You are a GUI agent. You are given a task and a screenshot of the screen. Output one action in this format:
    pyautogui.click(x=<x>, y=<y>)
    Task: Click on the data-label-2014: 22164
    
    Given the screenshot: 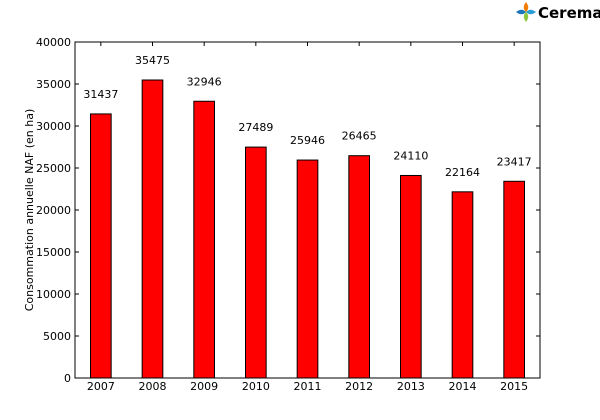 What is the action you would take?
    pyautogui.click(x=462, y=172)
    